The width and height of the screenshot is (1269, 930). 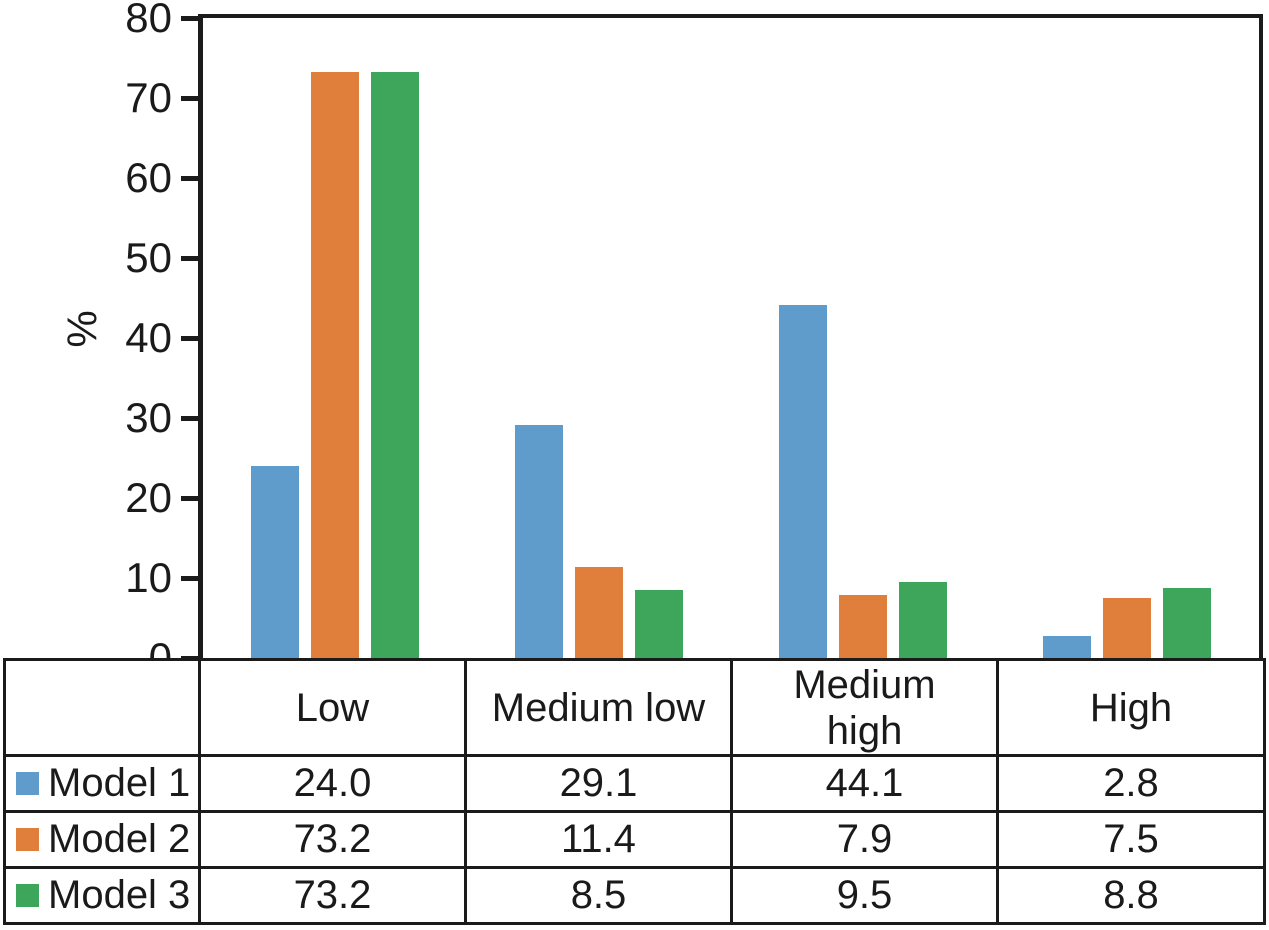 What do you see at coordinates (148, 497) in the screenshot?
I see `y-axis-tick-label-20: 20` at bounding box center [148, 497].